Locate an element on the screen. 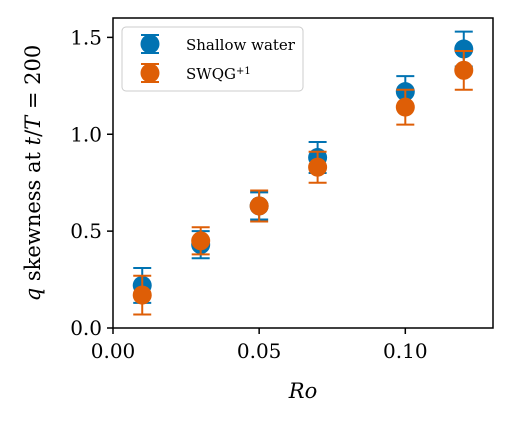 The height and width of the screenshot is (428, 514). x-axis-label: Ro is located at coordinates (302, 391).